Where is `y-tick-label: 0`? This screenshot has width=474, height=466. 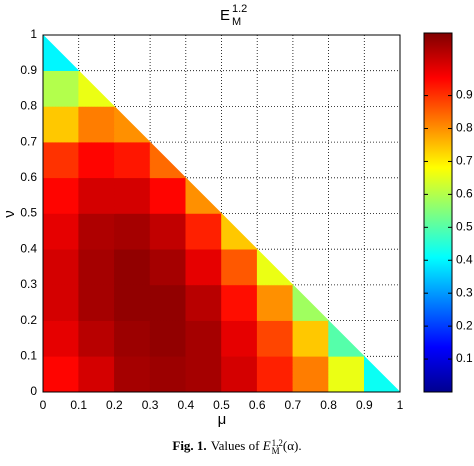 y-tick-label: 0 is located at coordinates (33, 391).